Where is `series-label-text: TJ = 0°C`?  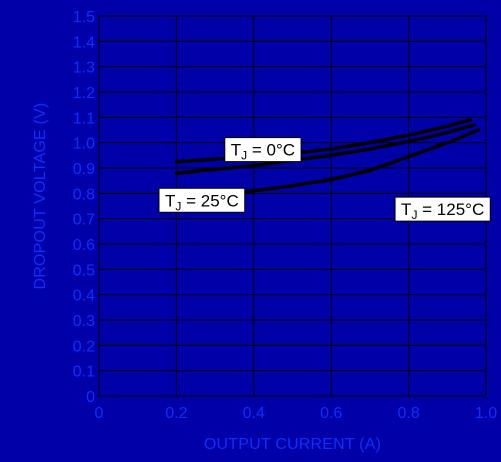
series-label-text: TJ = 0°C is located at coordinates (263, 152).